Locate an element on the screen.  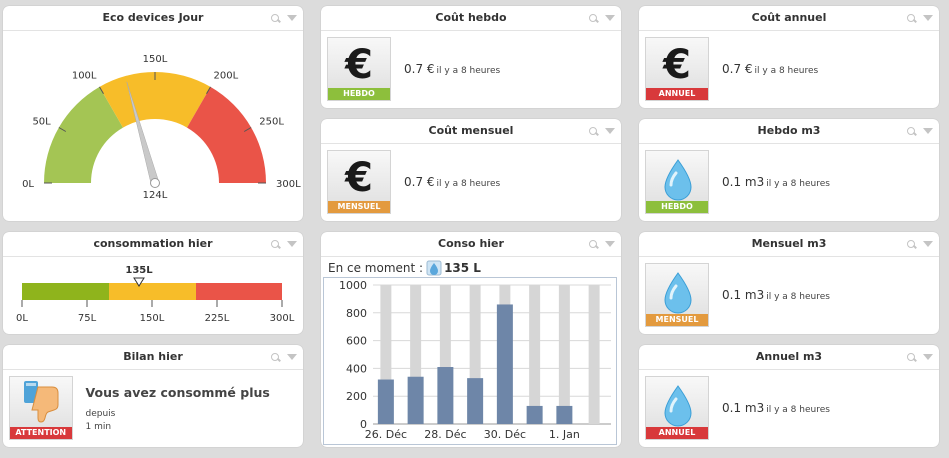
widget-title: Hebdo m3 is located at coordinates (789, 130).